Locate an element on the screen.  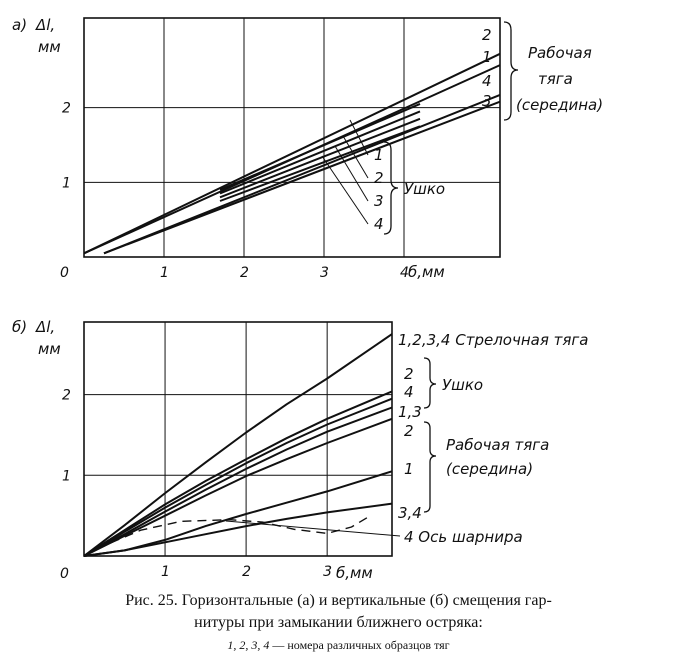
x-tick-label-b: 2 is located at coordinates (246, 572).